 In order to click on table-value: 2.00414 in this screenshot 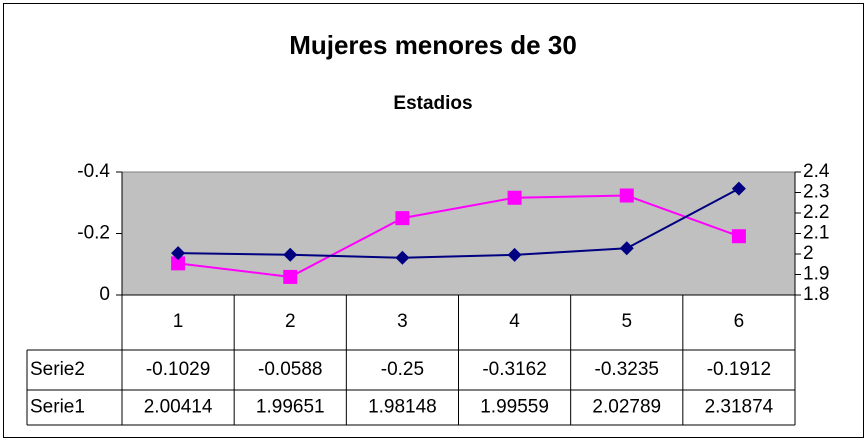, I will do `click(178, 407)`.